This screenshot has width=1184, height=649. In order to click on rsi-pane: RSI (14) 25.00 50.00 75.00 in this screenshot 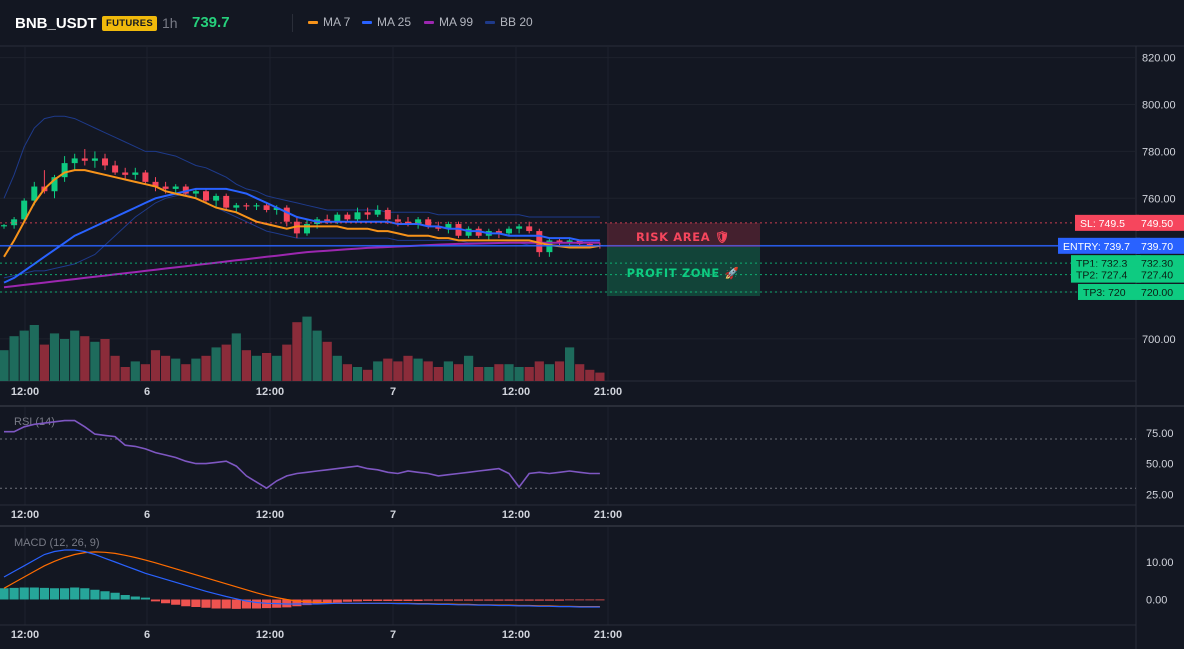, I will do `click(587, 458)`.